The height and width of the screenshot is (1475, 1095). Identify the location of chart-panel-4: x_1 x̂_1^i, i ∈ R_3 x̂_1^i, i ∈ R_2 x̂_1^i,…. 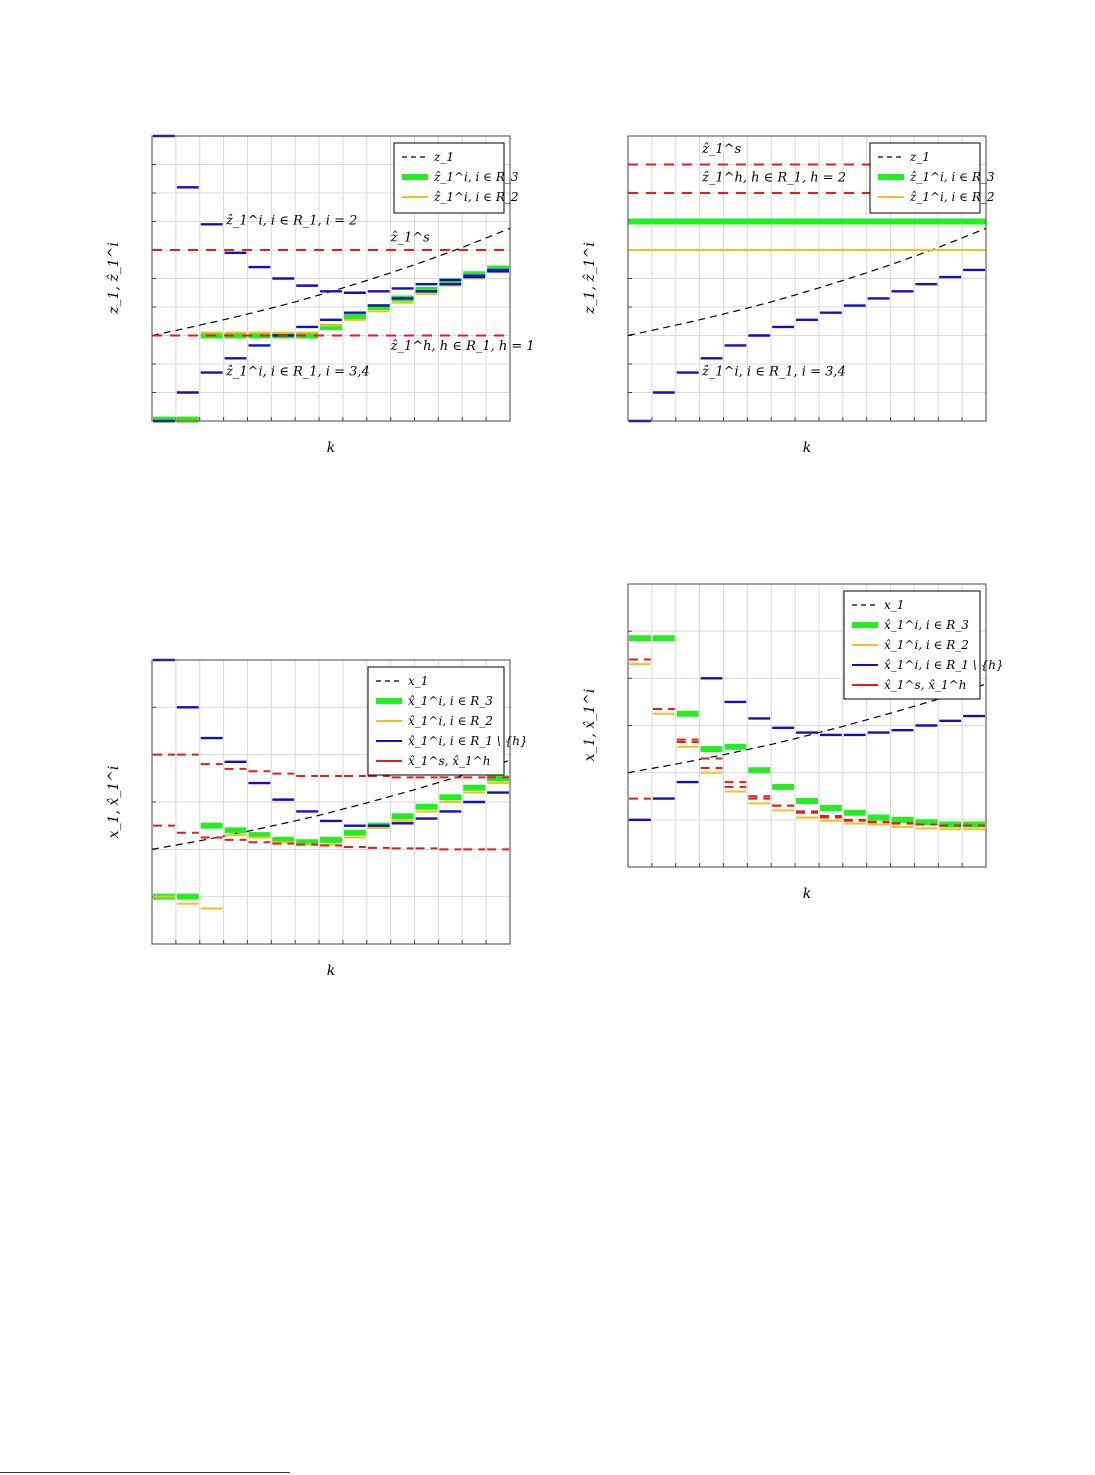
(793, 742).